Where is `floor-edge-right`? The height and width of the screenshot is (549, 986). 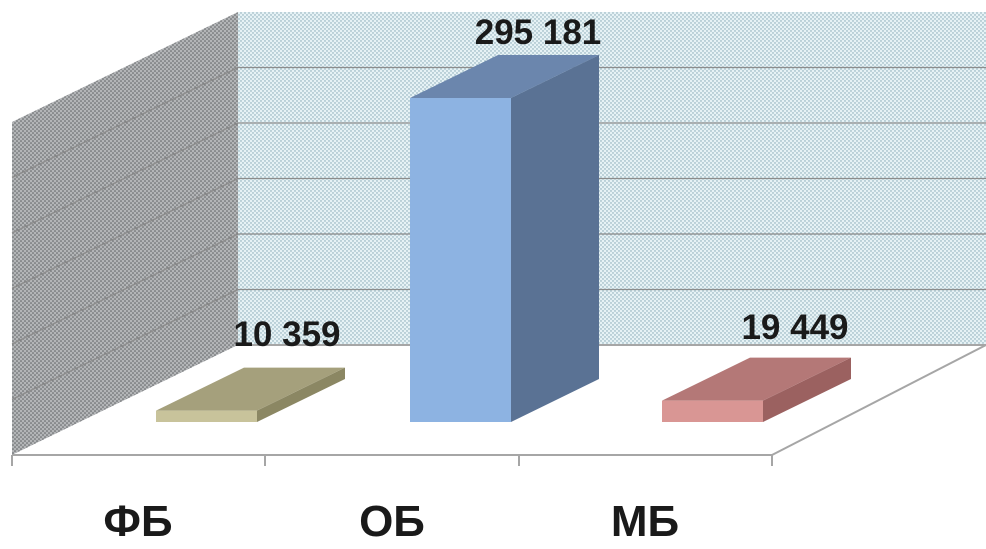 floor-edge-right is located at coordinates (878, 400).